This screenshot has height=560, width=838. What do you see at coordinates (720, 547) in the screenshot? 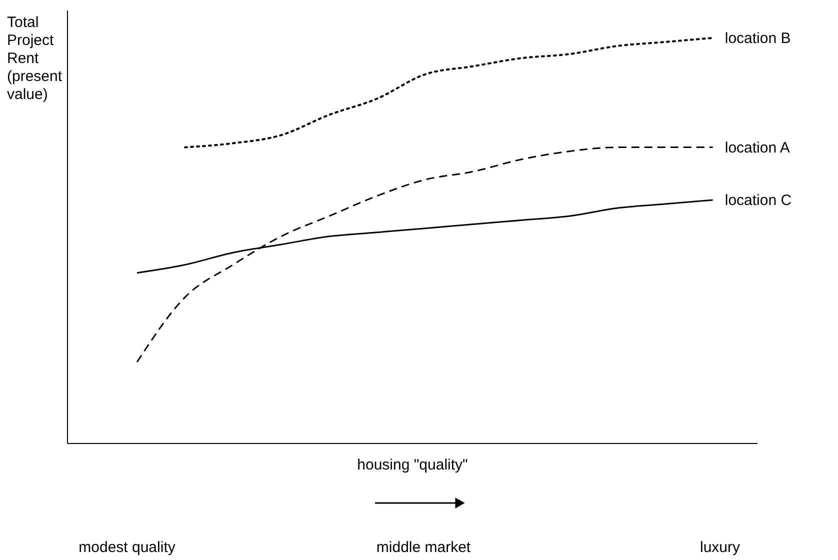
I see `text: luxury` at bounding box center [720, 547].